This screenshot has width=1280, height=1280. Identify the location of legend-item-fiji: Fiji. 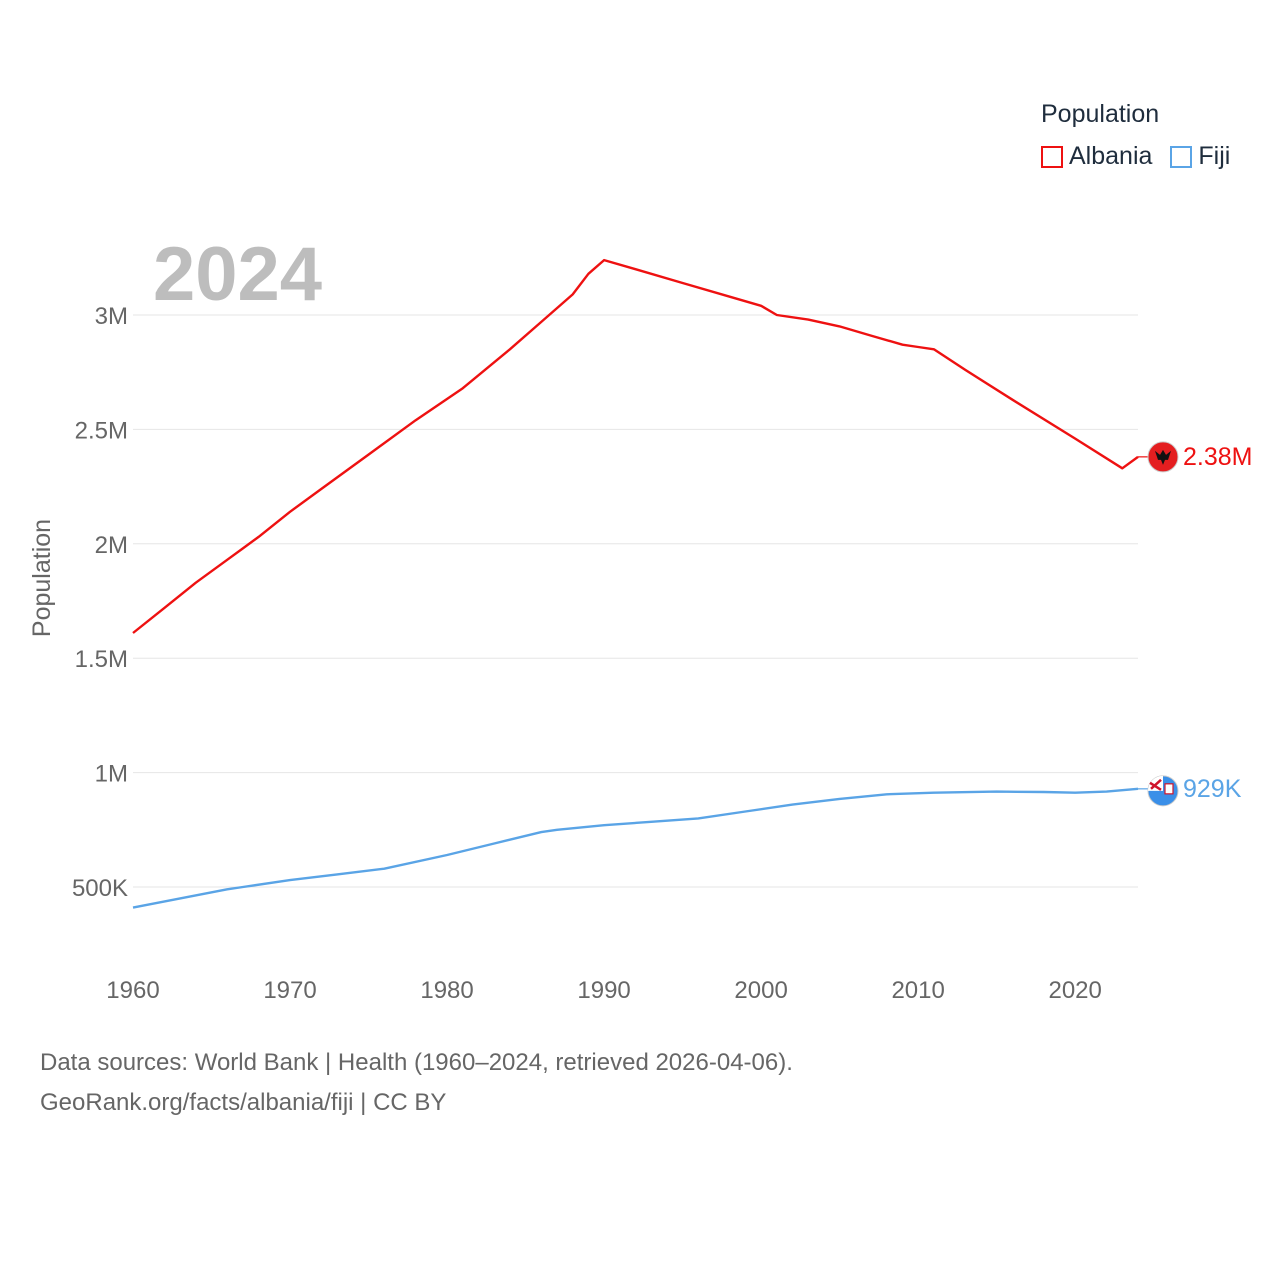
(1200, 156).